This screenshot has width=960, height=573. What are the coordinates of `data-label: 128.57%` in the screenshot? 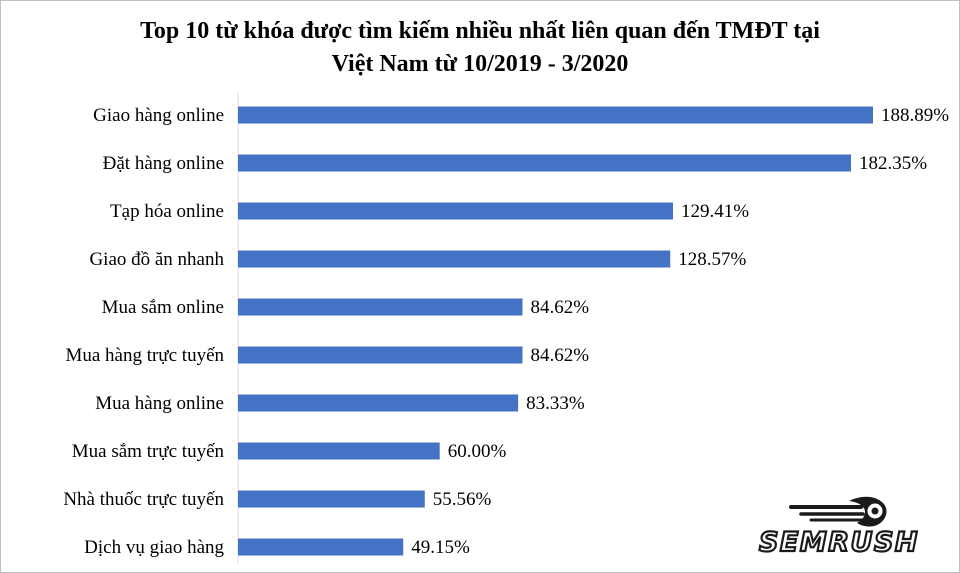 It's located at (712, 259).